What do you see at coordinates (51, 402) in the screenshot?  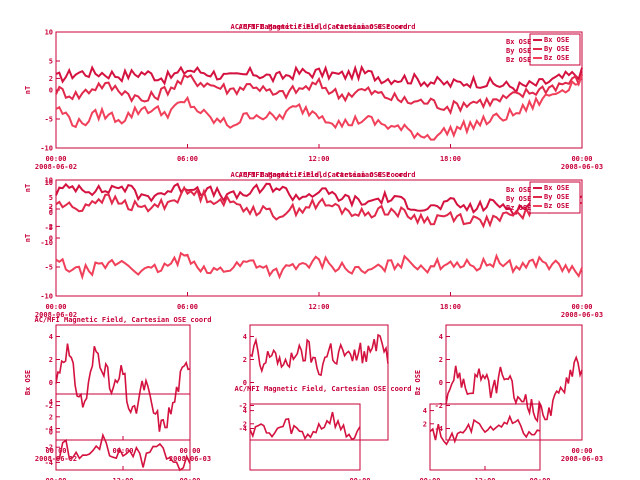 I see `chart-5-ytick-label: 4` at bounding box center [51, 402].